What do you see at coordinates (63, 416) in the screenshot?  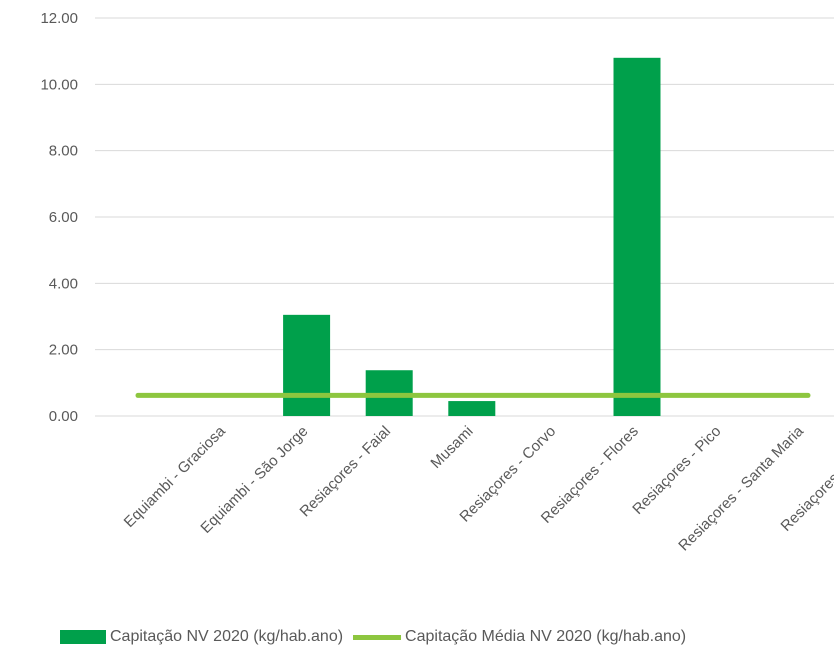 I see `y-tick-label: 0.00` at bounding box center [63, 416].